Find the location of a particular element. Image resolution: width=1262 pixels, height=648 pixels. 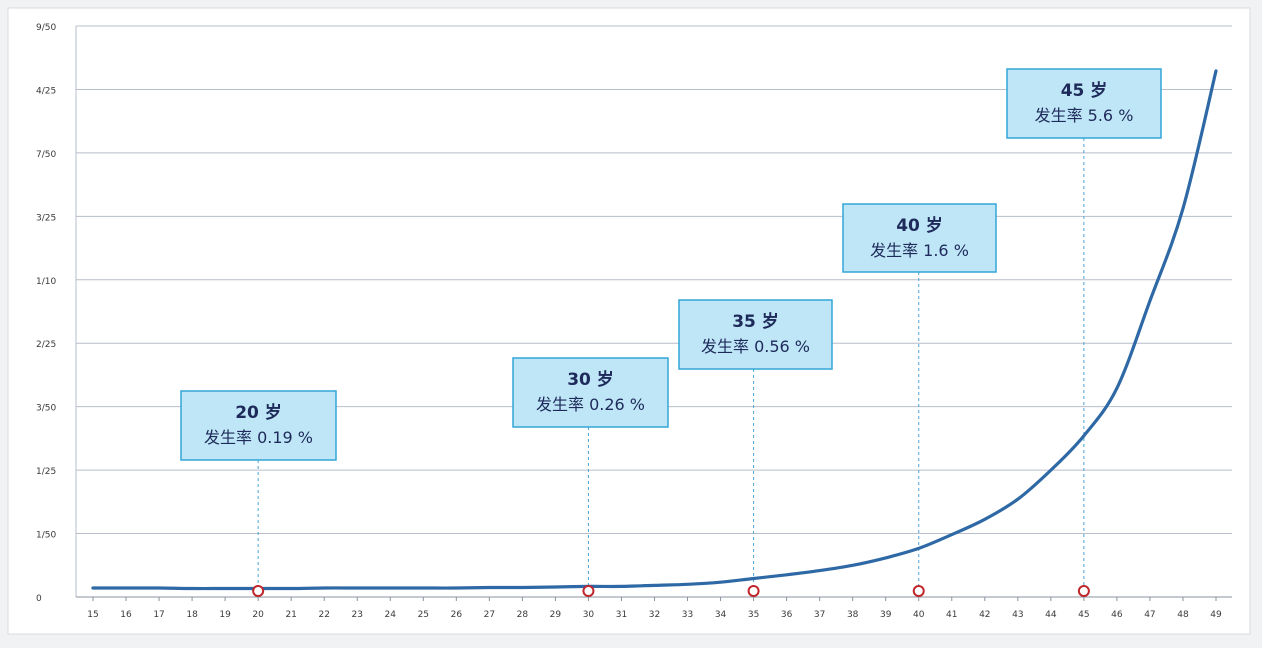

x-tick-label: 24 is located at coordinates (391, 615).